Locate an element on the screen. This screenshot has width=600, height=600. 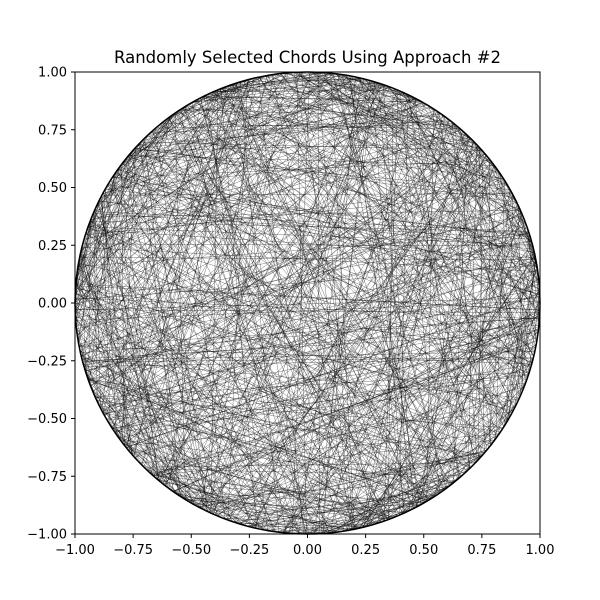
y-tick-label: 0.25 is located at coordinates (52, 246).